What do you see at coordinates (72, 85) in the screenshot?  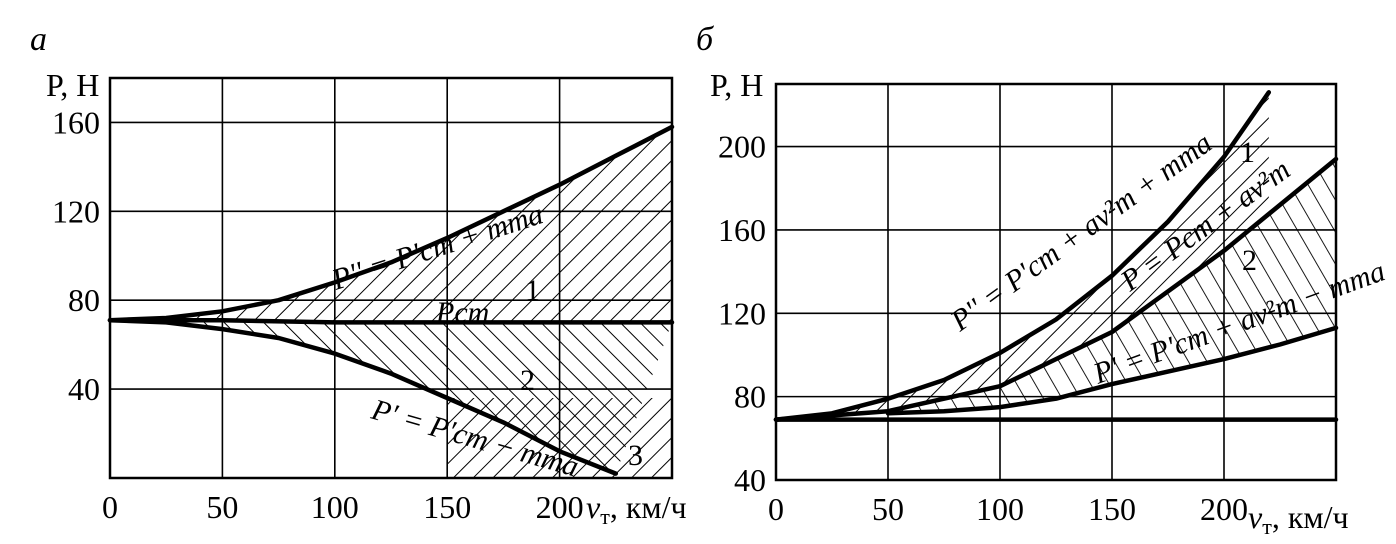 I see `panel-a-ylabel: P, Н` at bounding box center [72, 85].